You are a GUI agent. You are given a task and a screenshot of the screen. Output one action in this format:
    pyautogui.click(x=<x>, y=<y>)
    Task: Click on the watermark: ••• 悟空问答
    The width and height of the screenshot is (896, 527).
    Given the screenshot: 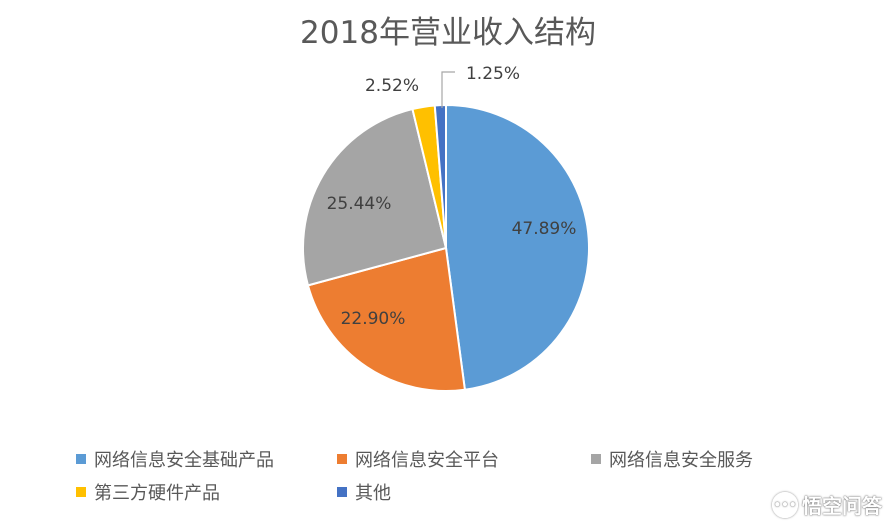 What is the action you would take?
    pyautogui.click(x=827, y=504)
    